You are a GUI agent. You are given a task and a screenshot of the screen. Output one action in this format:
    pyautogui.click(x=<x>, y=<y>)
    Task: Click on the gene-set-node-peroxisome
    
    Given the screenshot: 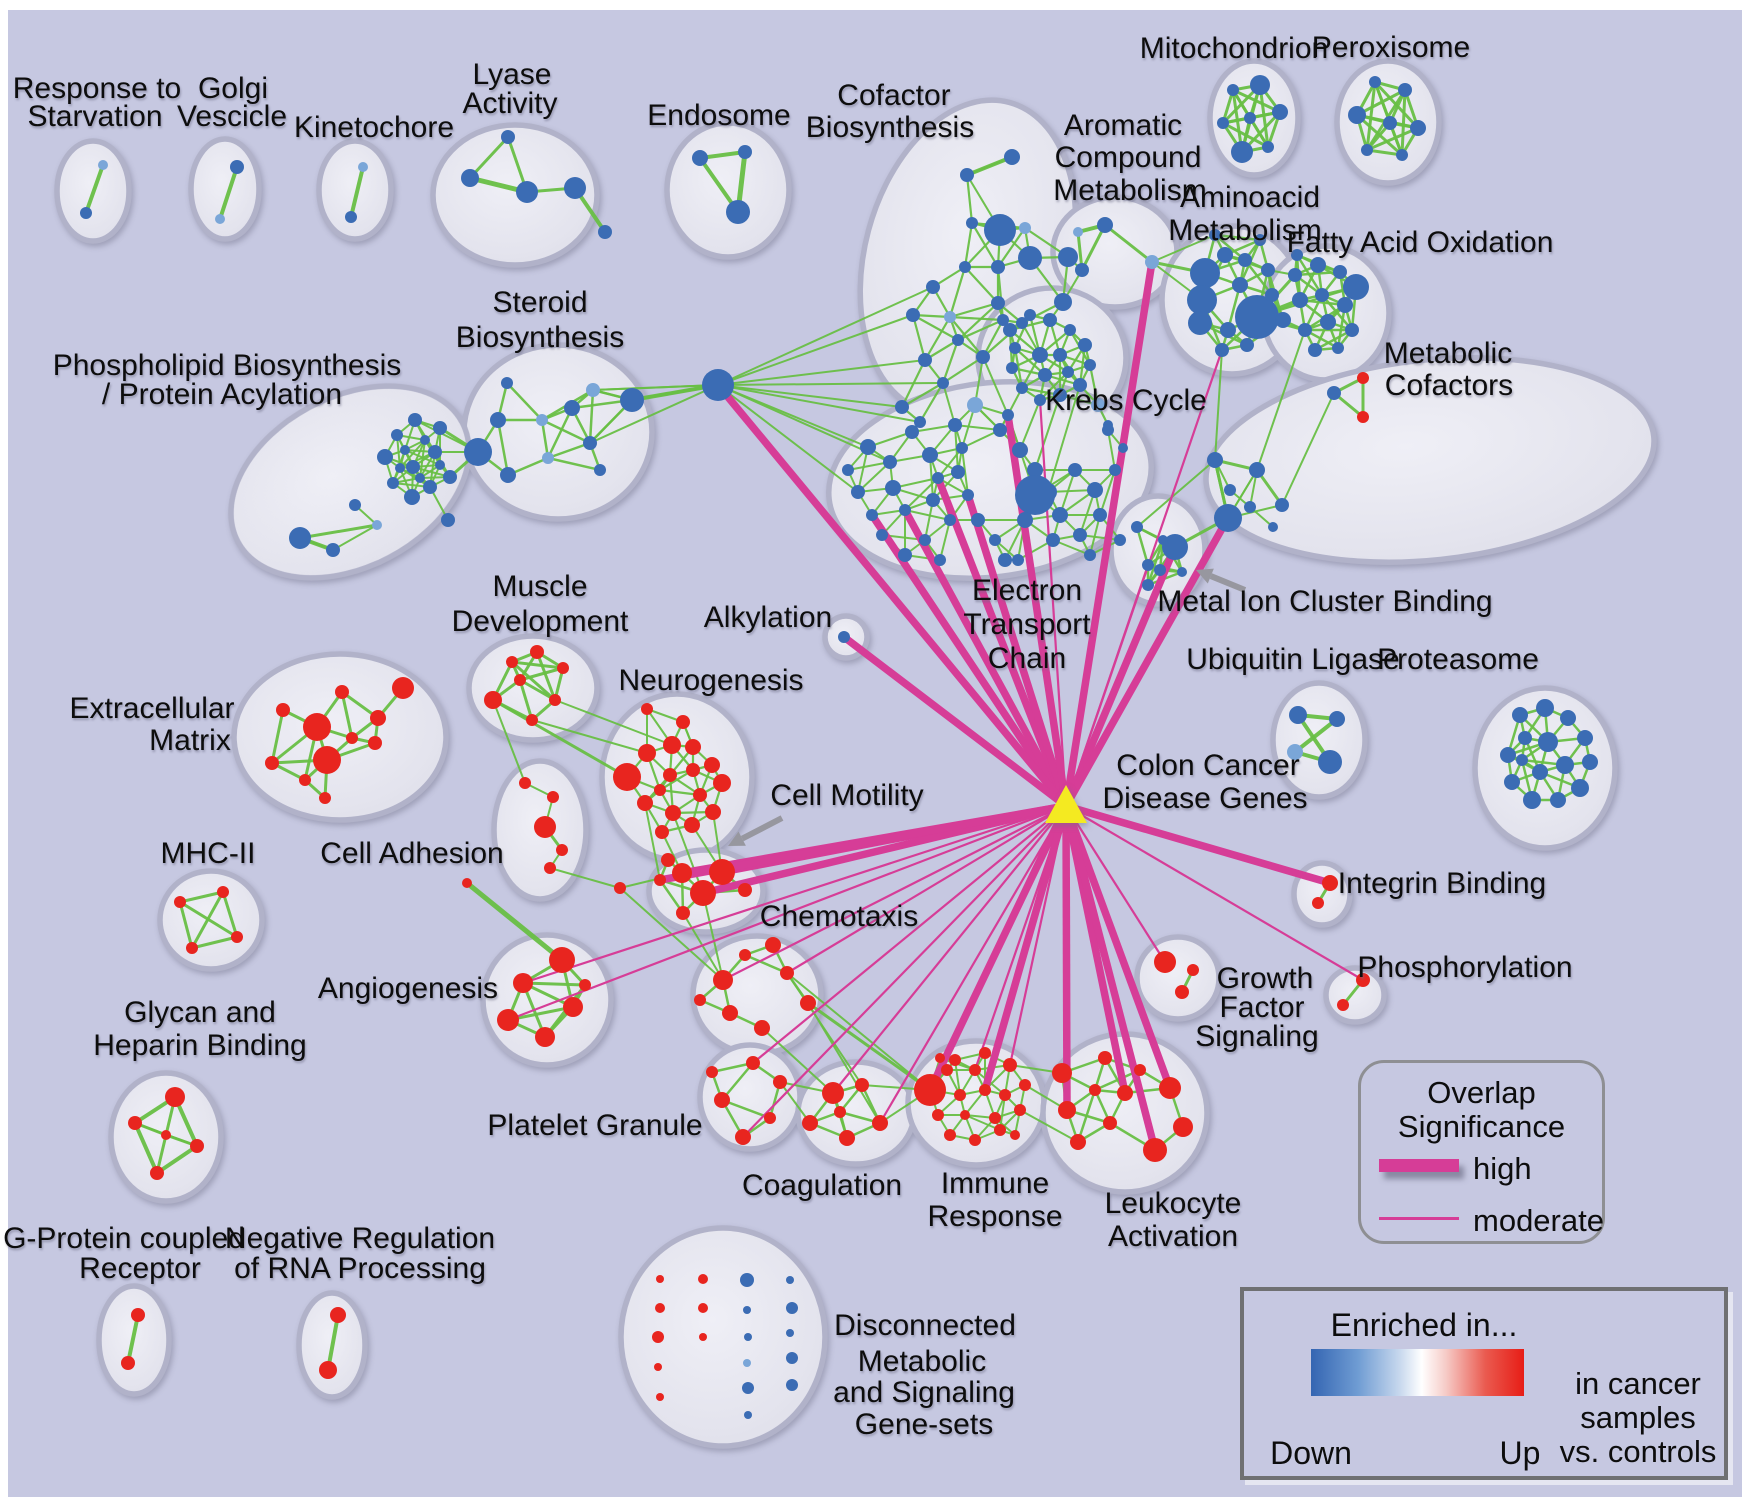 What is the action you would take?
    pyautogui.click(x=1390, y=123)
    